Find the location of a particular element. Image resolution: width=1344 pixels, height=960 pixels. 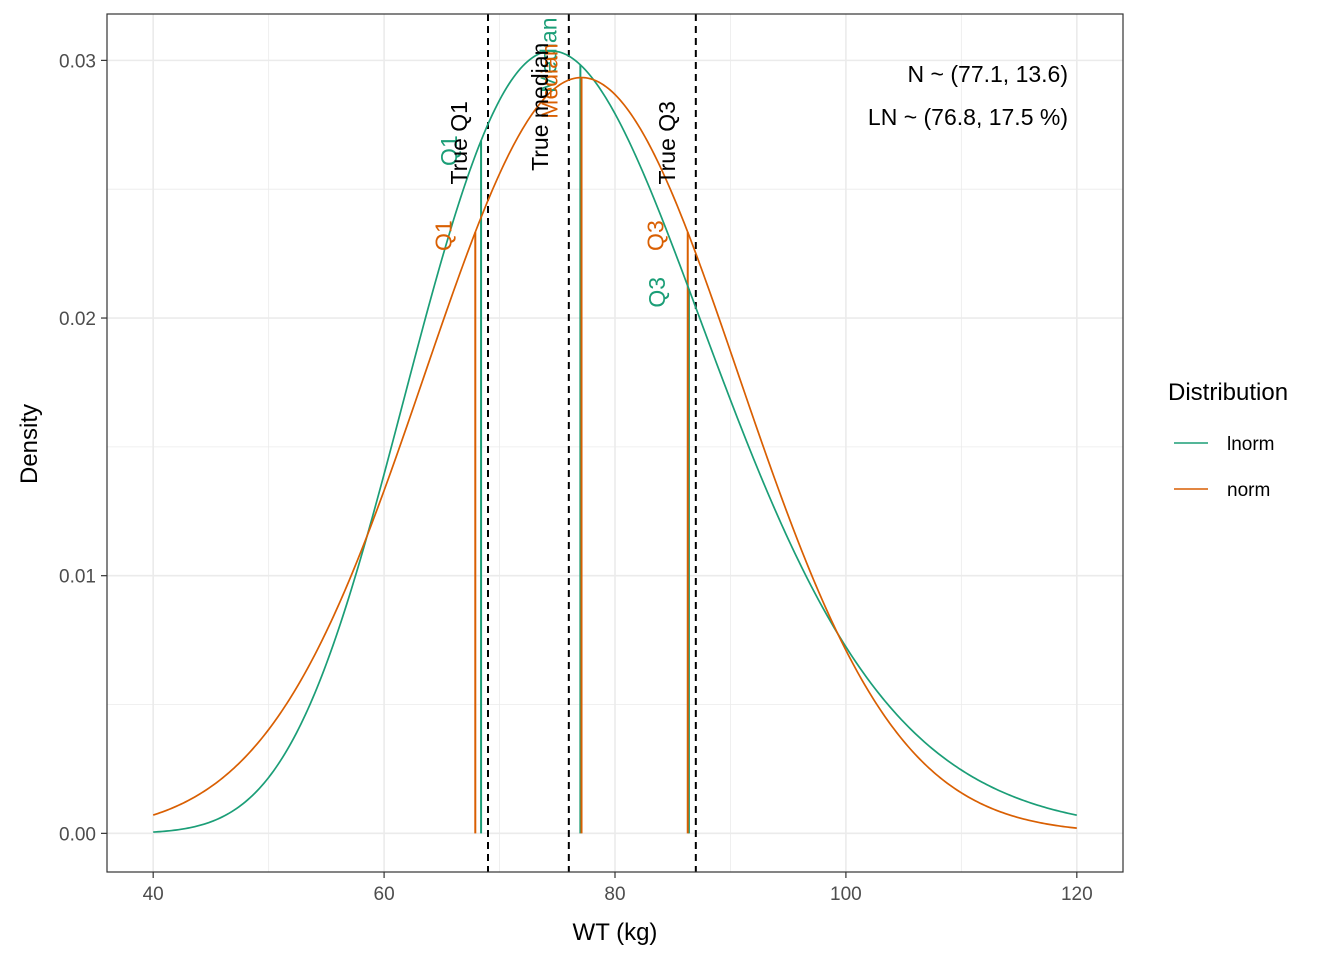

quantile-labels: Q1 Median Q3 Q1 Median Q3 is located at coordinates (550, 162).